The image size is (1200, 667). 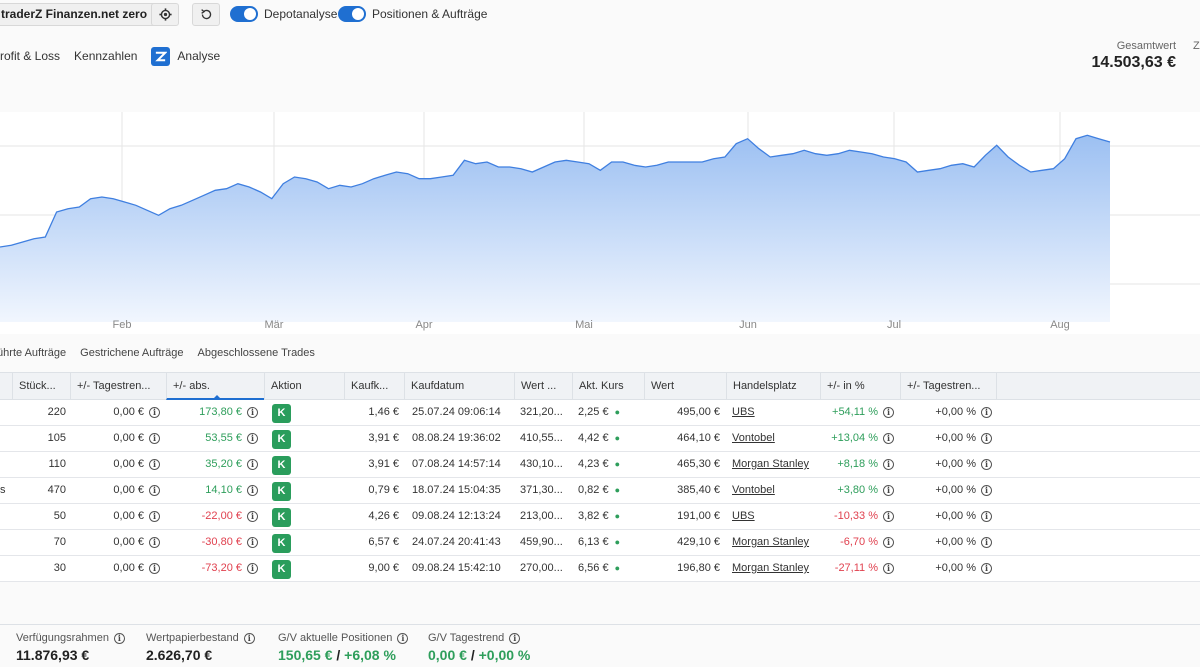 I want to click on verfuegungsrahmen-label-text: Verfügungsrahmen, so click(x=62, y=638).